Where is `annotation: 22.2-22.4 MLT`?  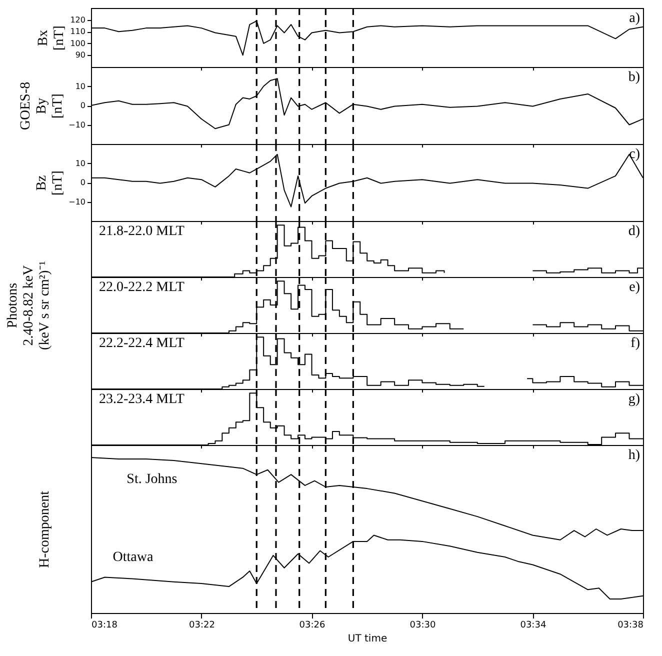
annotation: 22.2-22.4 MLT is located at coordinates (142, 343).